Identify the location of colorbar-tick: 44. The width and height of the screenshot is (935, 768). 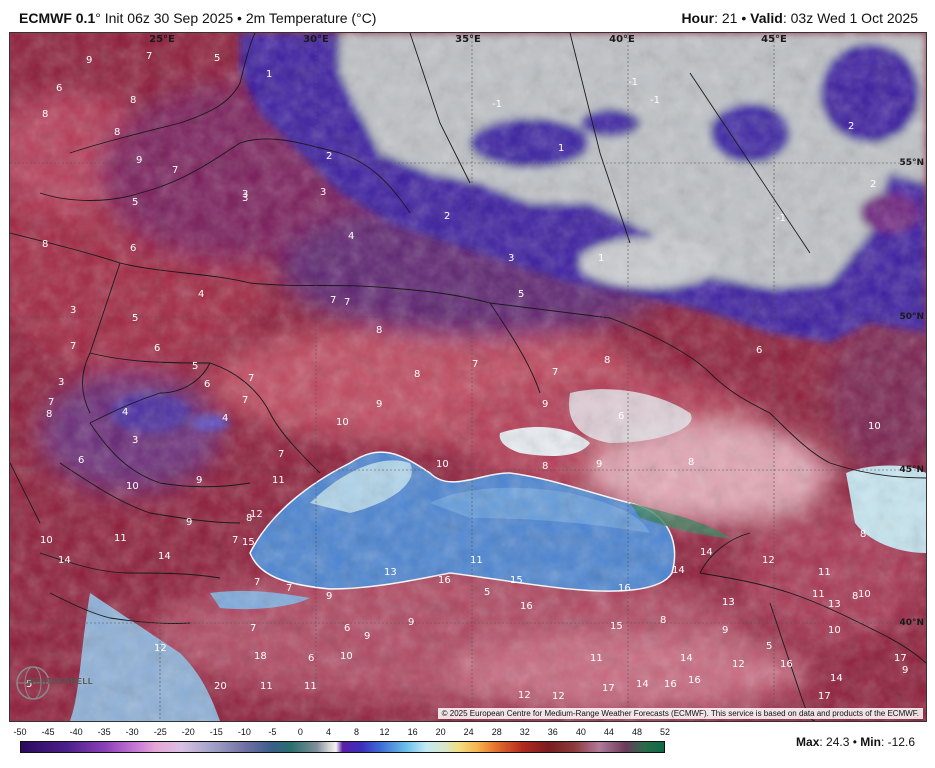
(608, 732).